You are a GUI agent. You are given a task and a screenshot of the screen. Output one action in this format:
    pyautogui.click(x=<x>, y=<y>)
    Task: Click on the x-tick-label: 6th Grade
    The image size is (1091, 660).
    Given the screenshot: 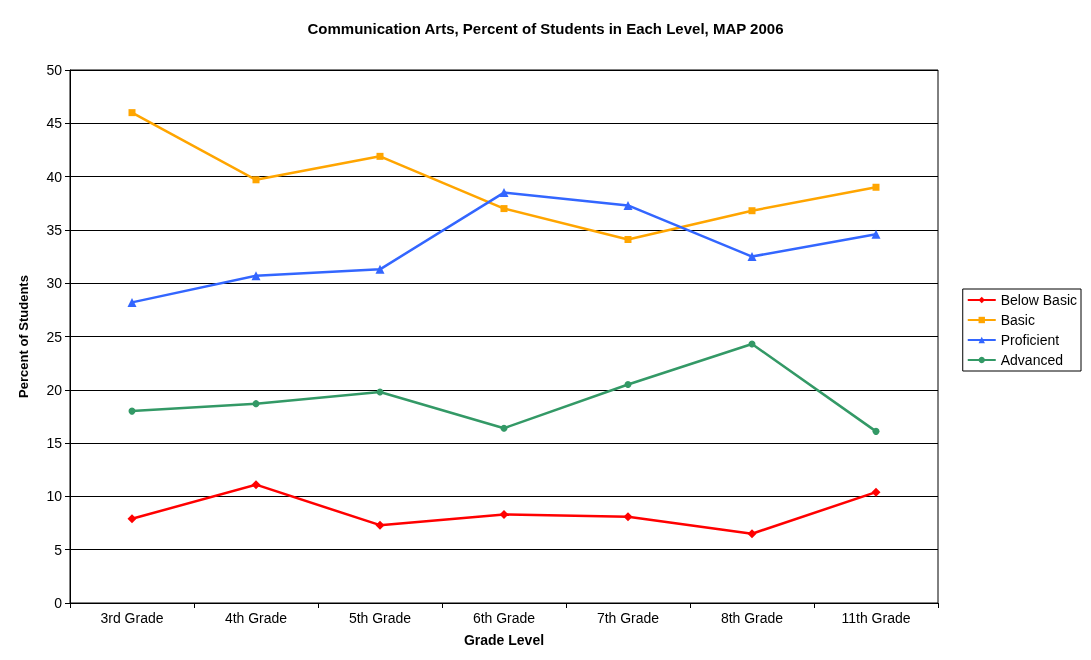 What is the action you would take?
    pyautogui.click(x=504, y=618)
    